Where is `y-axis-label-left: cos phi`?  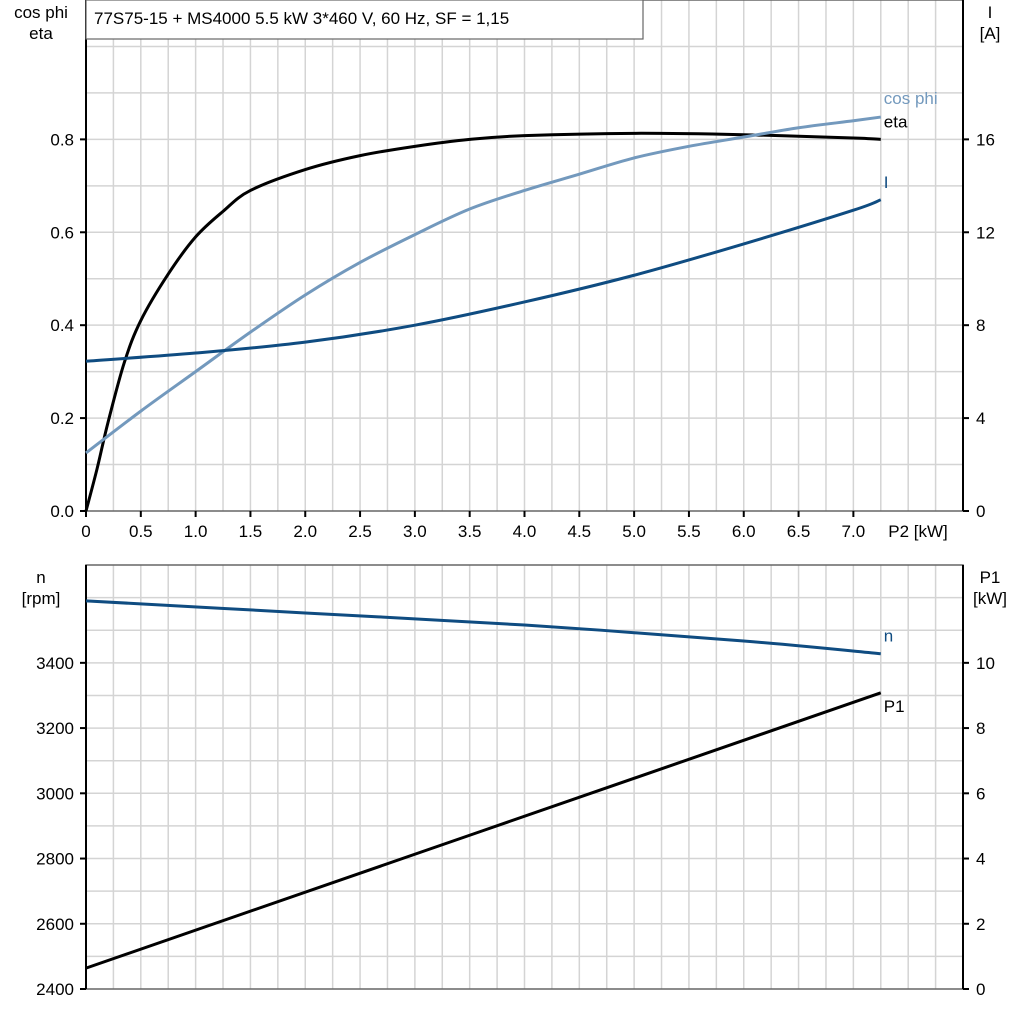
y-axis-label-left: cos phi is located at coordinates (41, 12).